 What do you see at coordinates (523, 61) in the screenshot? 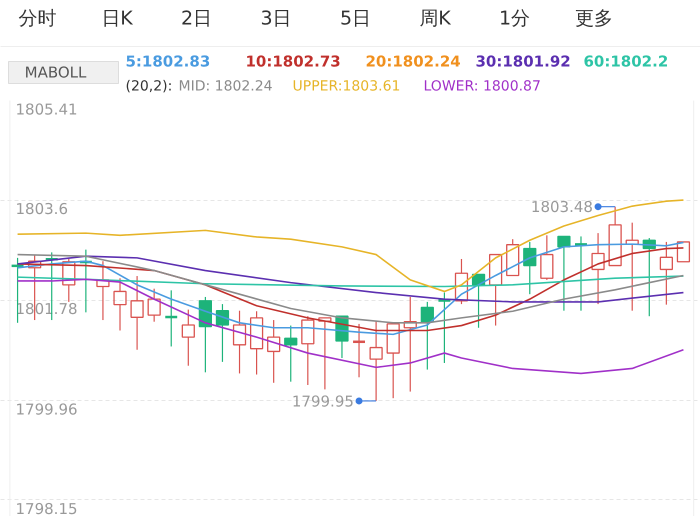
I see `text: 30:1801.92` at bounding box center [523, 61].